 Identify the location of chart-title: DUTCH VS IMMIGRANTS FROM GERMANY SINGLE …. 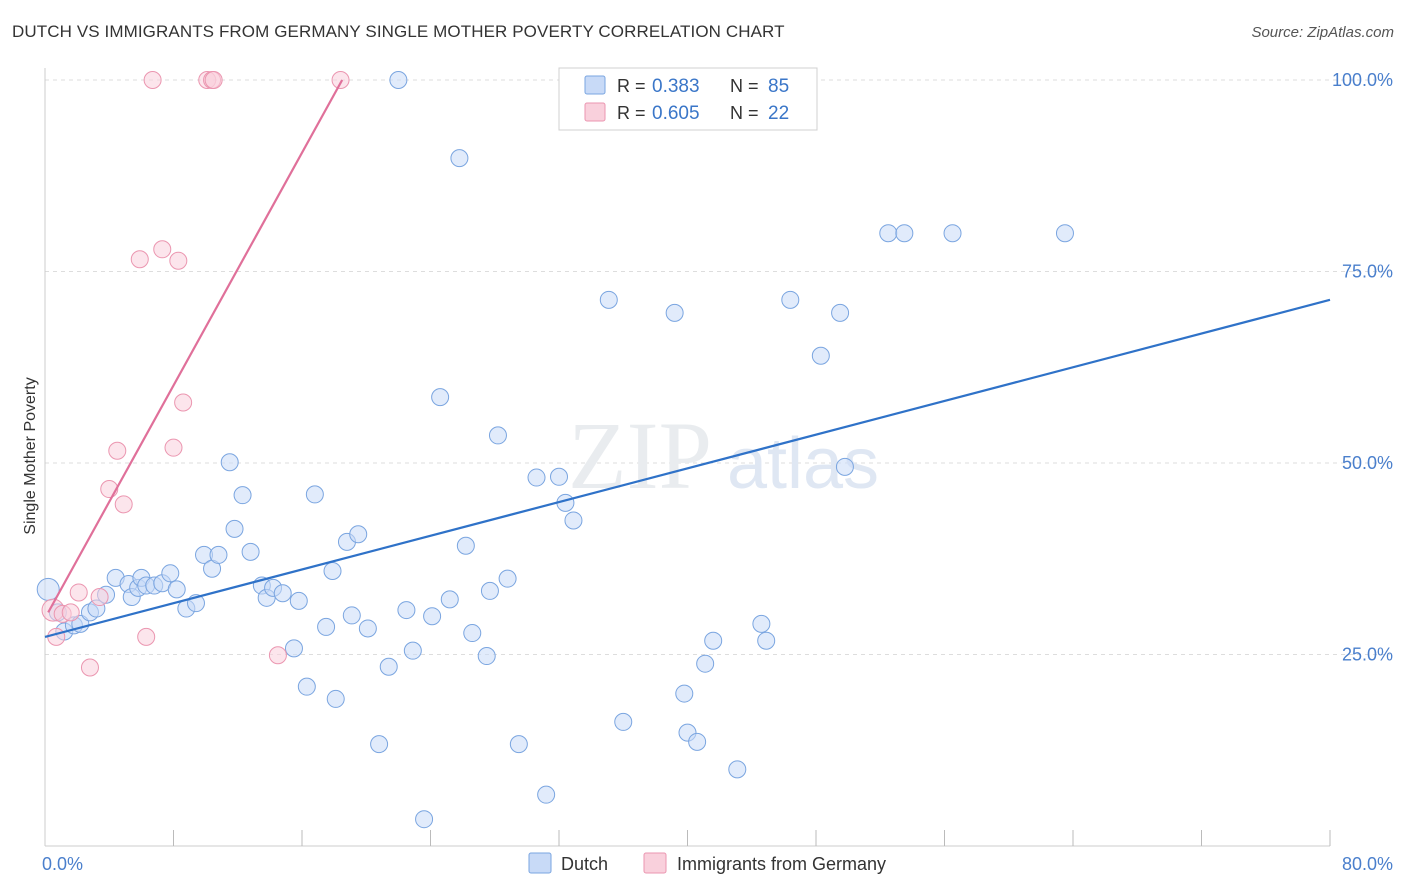
(398, 31).